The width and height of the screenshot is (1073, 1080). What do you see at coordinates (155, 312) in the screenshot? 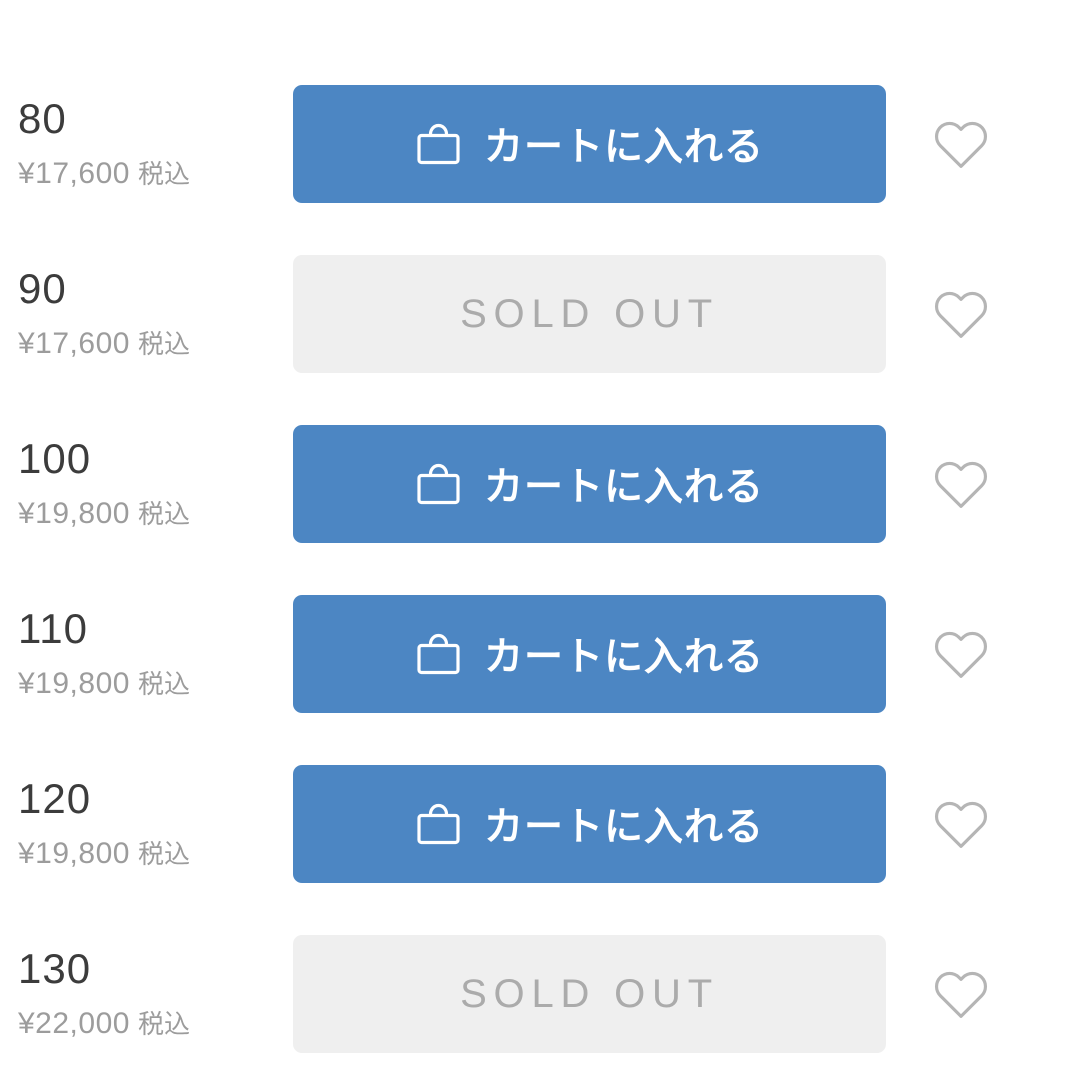
I see `size-info: 90 ¥17,600 税込` at bounding box center [155, 312].